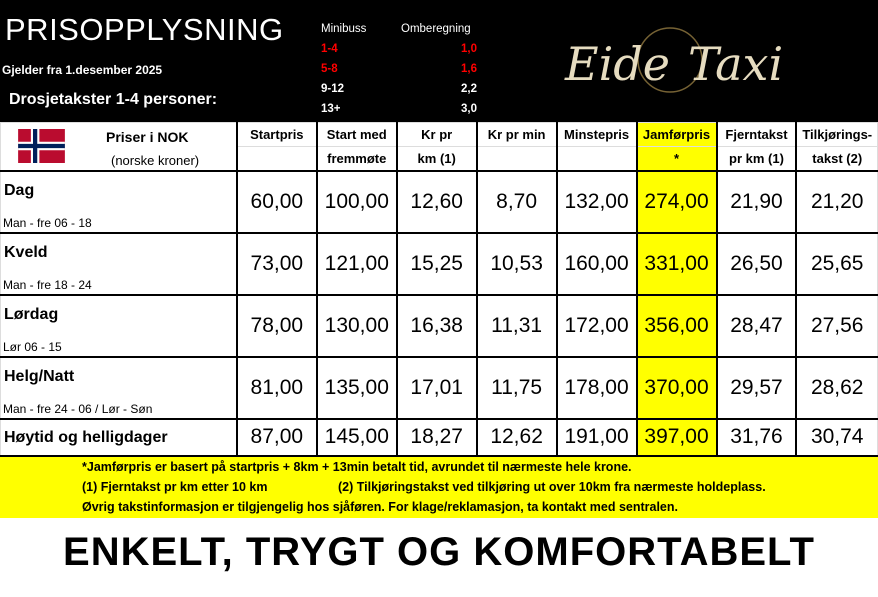 The width and height of the screenshot is (878, 597). Describe the element at coordinates (329, 69) in the screenshot. I see `minibuss-size: 5-8` at that location.